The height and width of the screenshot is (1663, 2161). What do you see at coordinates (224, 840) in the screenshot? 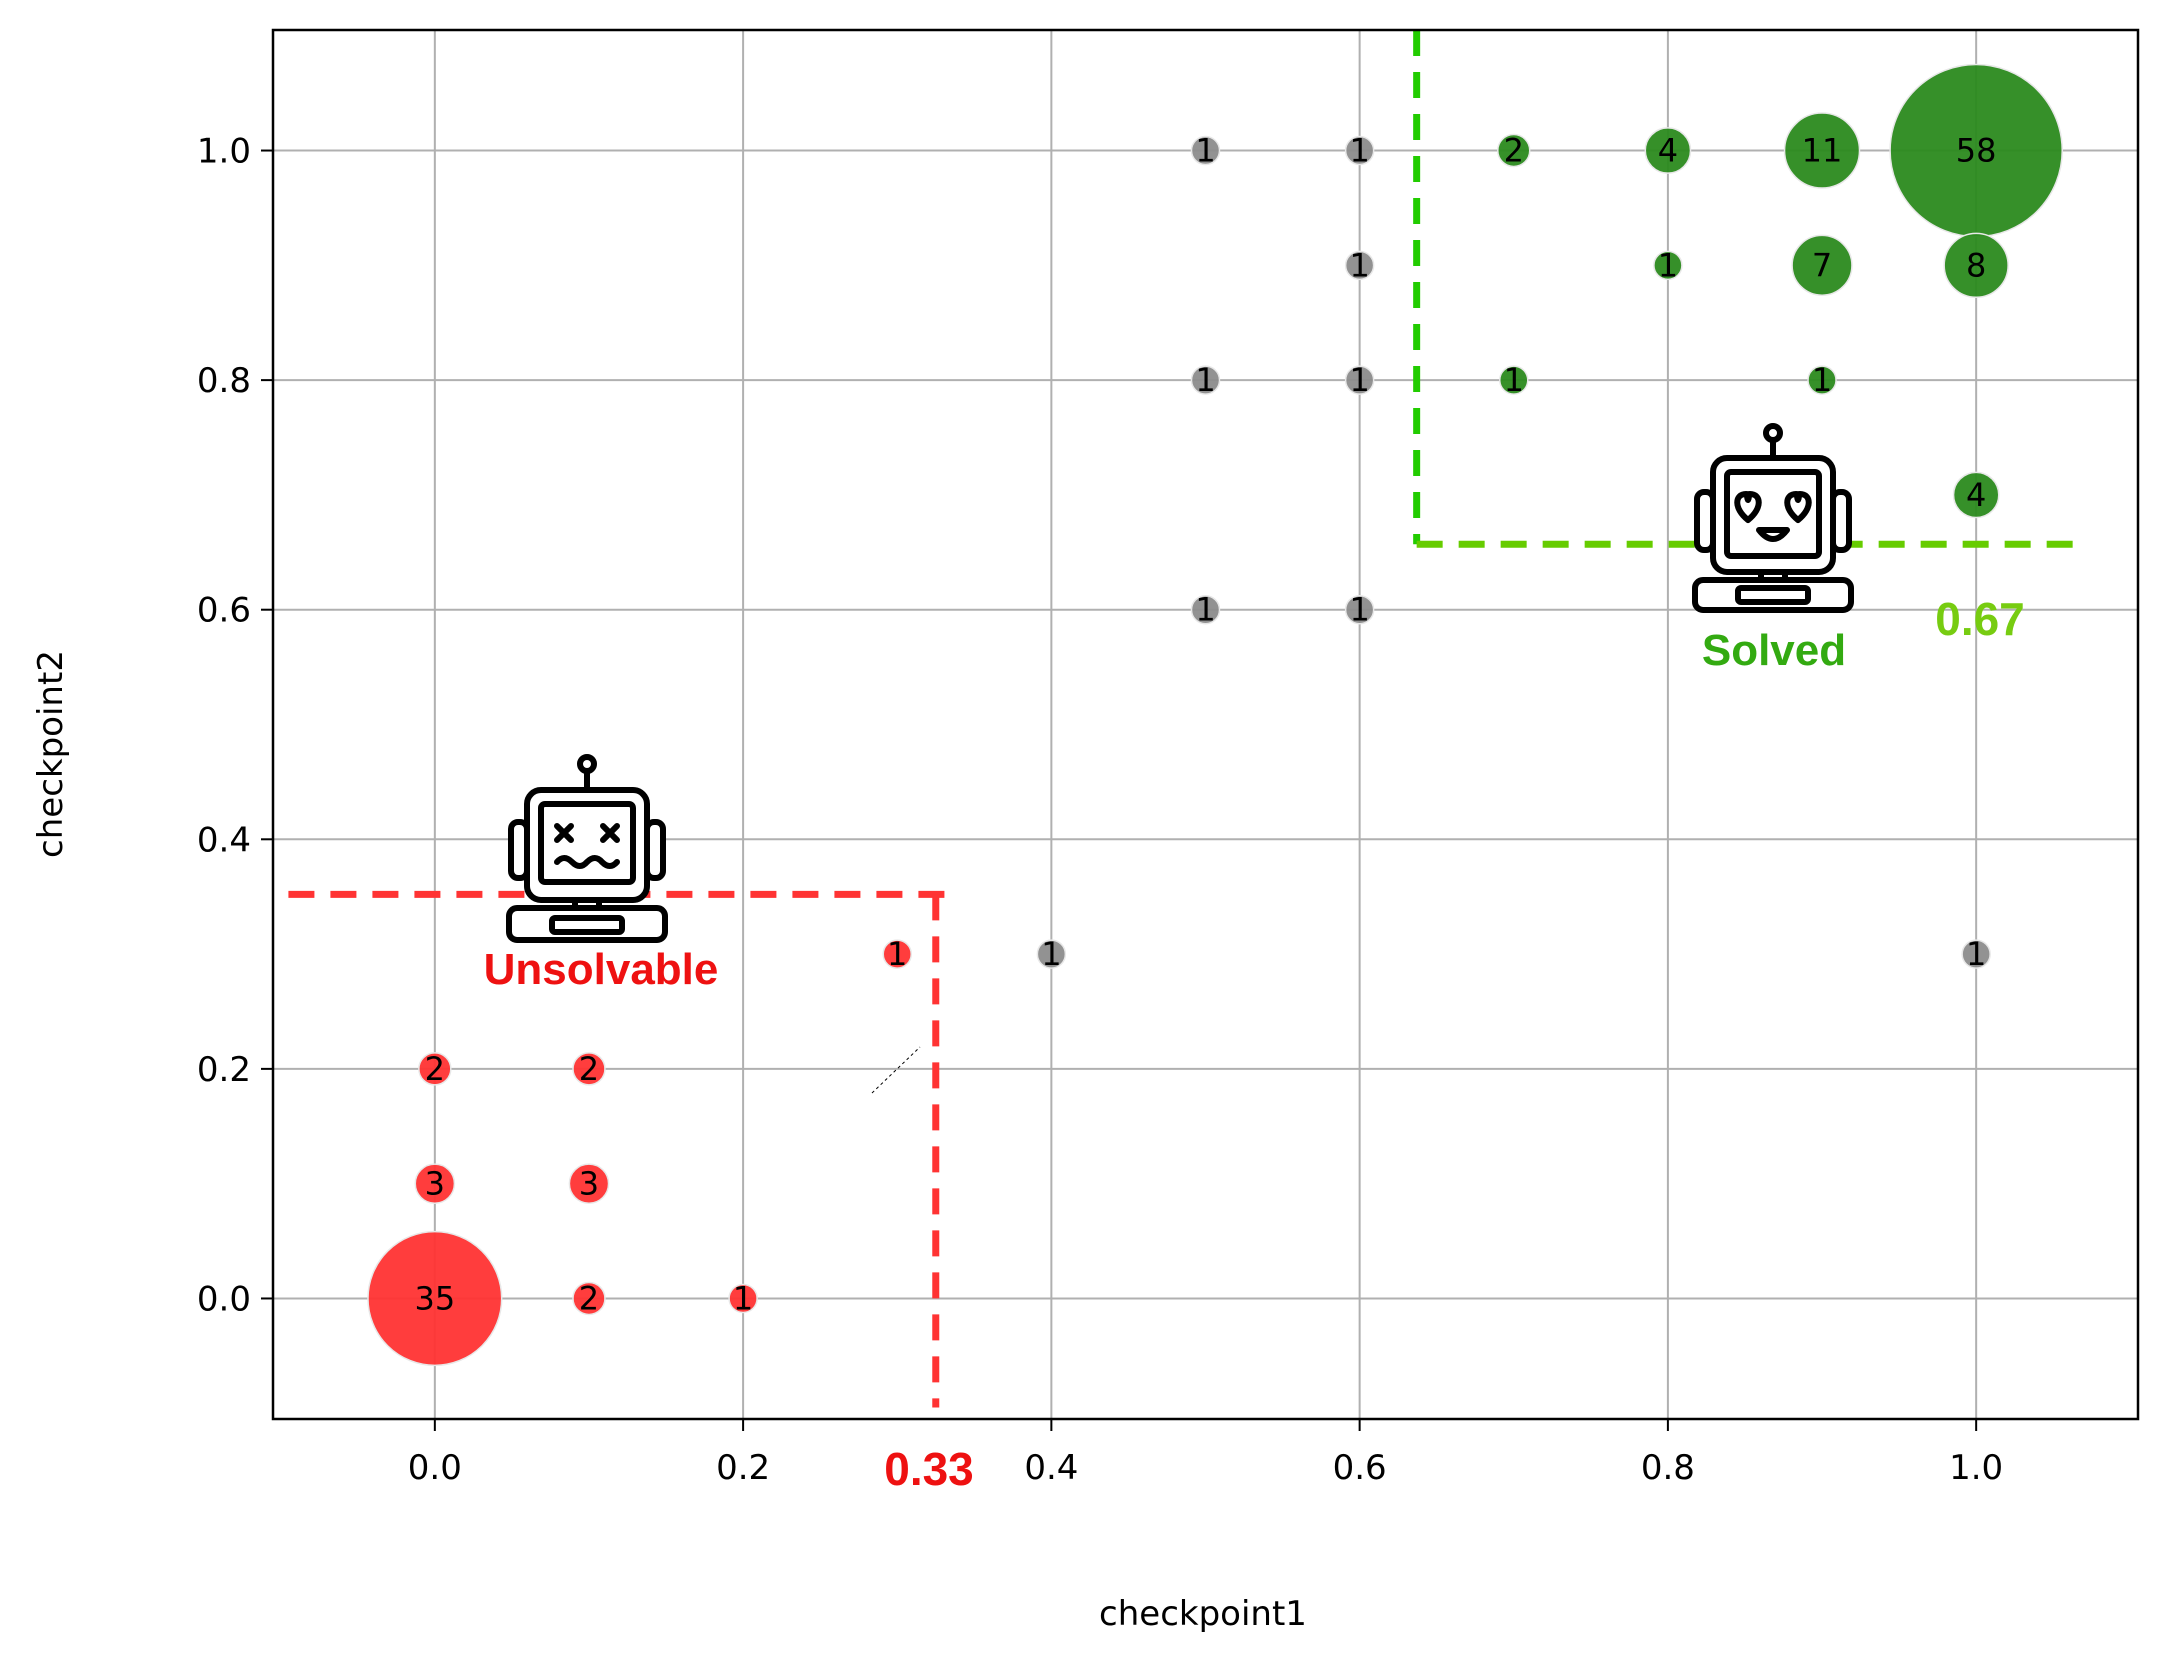
I see `y-tick-label: 0.4` at bounding box center [224, 840].